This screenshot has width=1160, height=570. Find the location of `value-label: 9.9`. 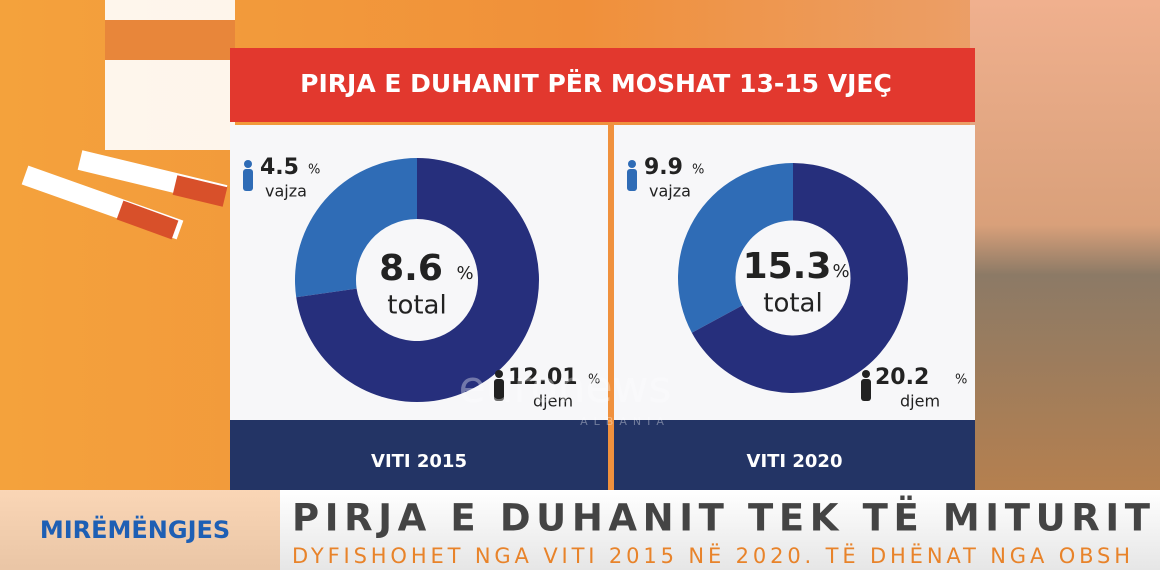

value-label: 9.9 is located at coordinates (663, 167).